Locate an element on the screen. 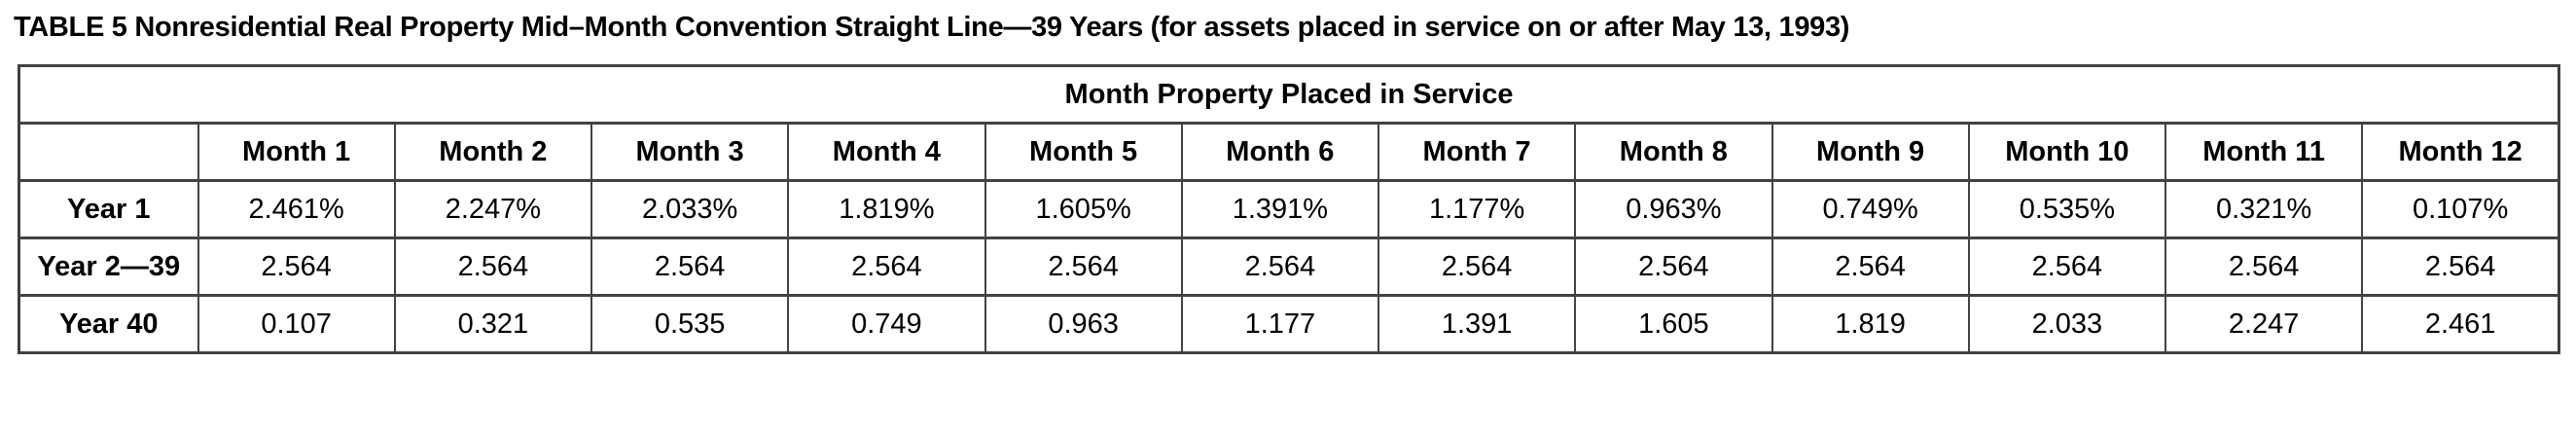  cell-year-1-month-2: 2.247% is located at coordinates (493, 209).